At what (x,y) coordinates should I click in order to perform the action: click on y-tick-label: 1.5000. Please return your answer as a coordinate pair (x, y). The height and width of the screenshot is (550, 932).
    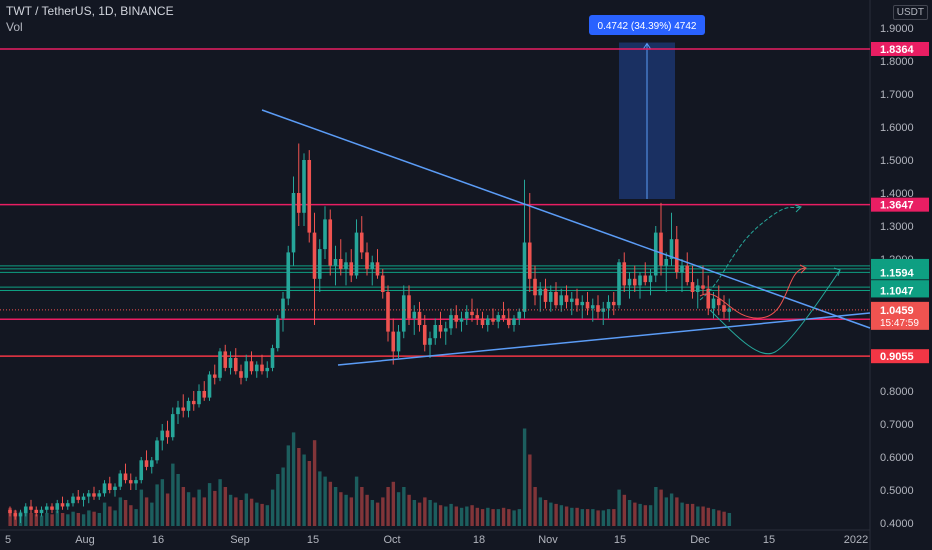
    Looking at the image, I should click on (897, 161).